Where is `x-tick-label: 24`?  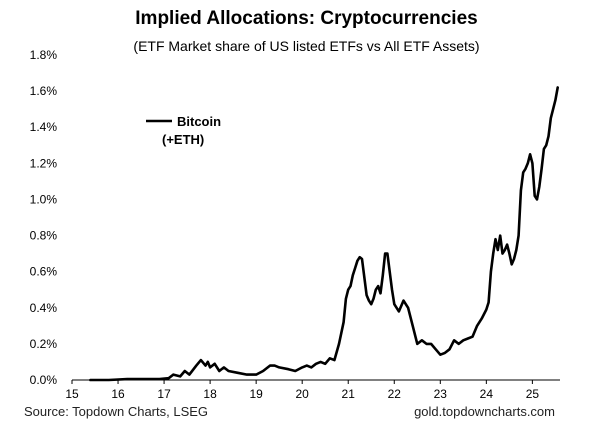
x-tick-label: 24 is located at coordinates (487, 394).